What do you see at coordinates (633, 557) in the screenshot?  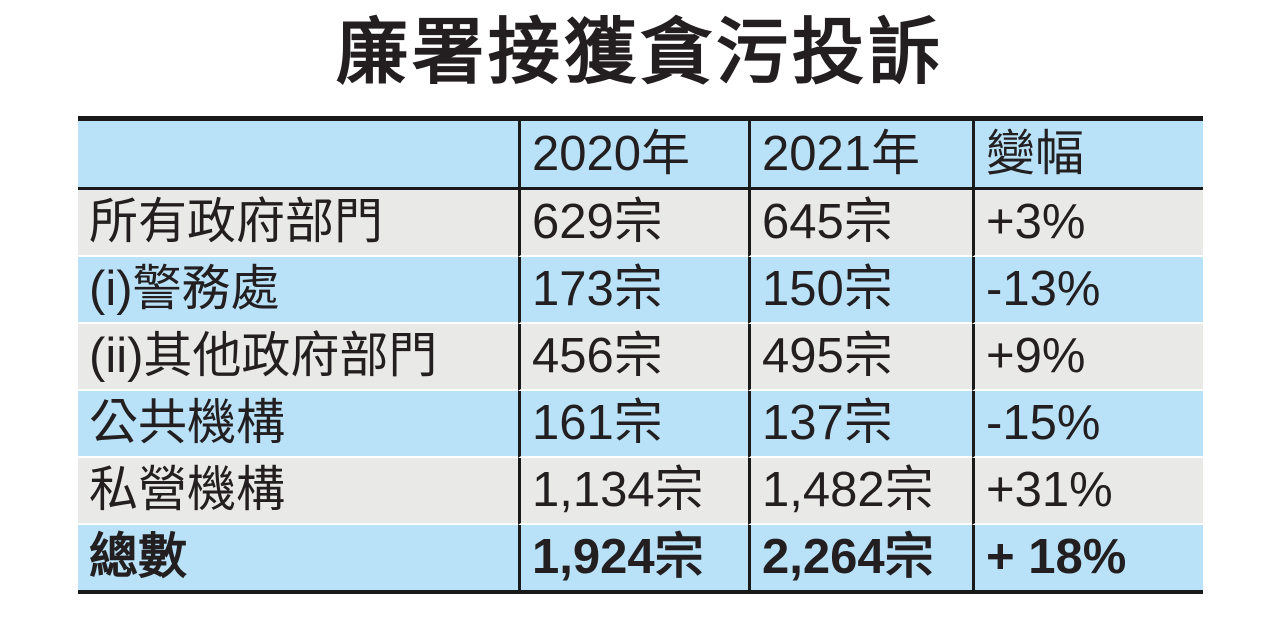 I see `cell-2020: 1,924宗` at bounding box center [633, 557].